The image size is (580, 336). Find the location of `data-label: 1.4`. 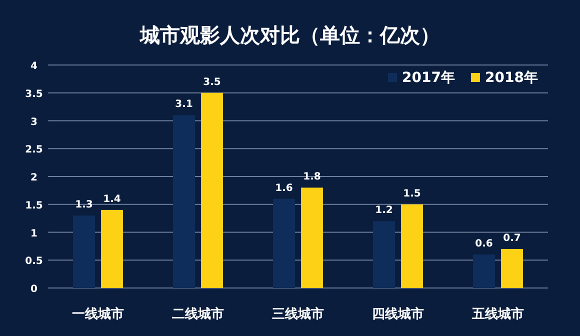

data-label: 1.4 is located at coordinates (112, 199).